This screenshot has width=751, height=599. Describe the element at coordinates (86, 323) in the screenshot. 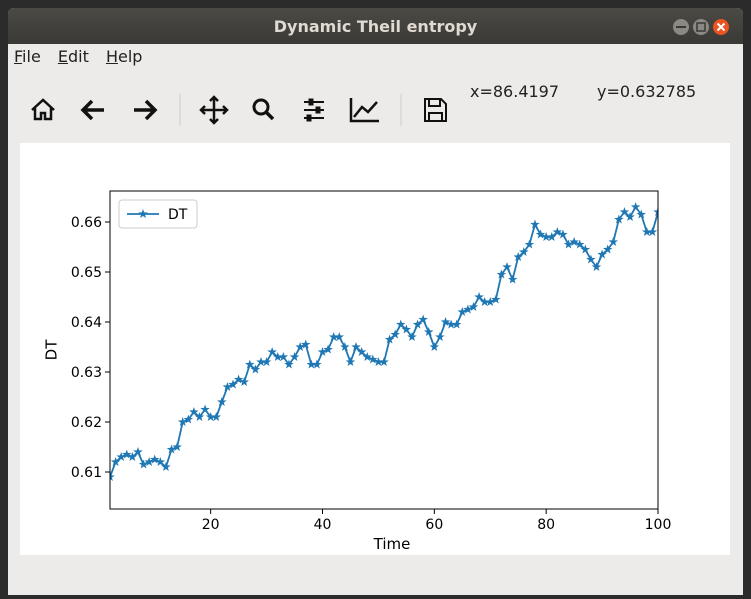

I see `y-tick-label: 0.64` at that location.